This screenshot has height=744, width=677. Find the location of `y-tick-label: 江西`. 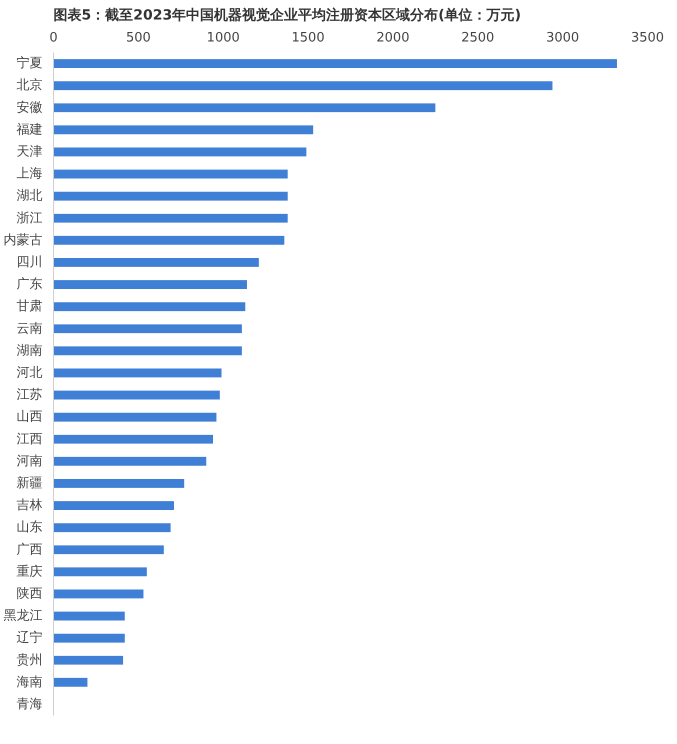

y-tick-label: 江西 is located at coordinates (29, 439).